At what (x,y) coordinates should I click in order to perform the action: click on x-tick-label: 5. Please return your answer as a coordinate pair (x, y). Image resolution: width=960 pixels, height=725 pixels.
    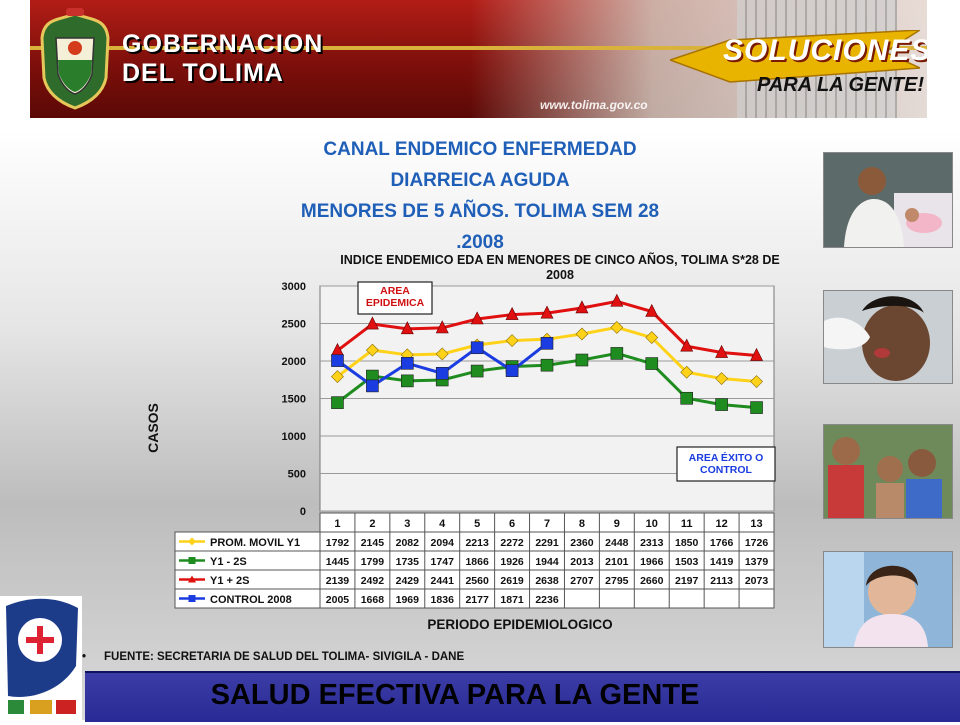
    Looking at the image, I should click on (477, 524).